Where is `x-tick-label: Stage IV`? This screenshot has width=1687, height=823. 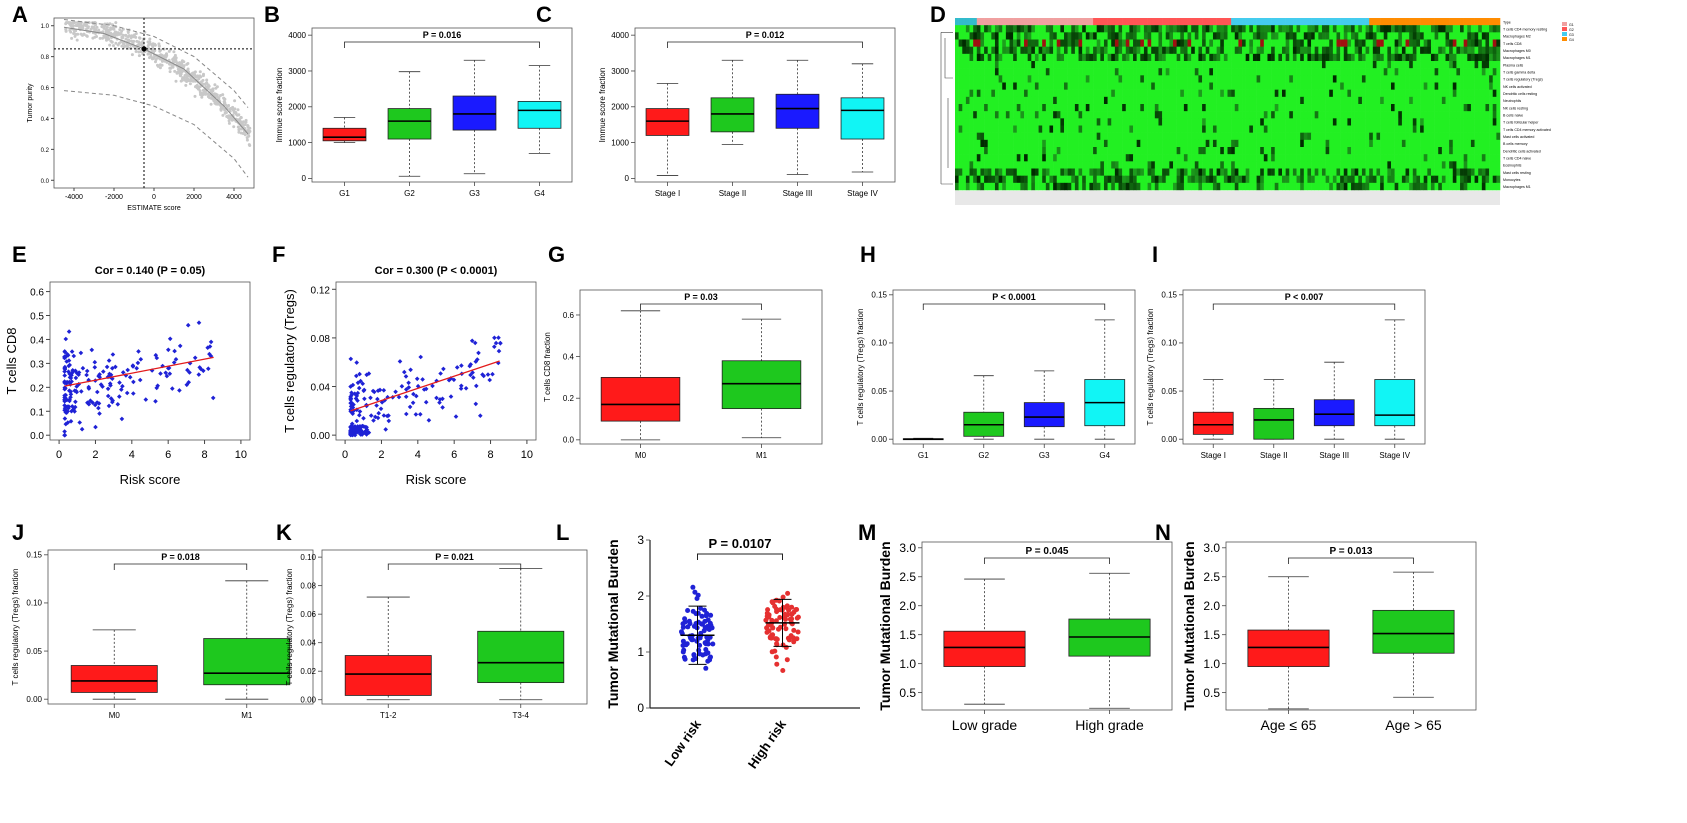
x-tick-label: Stage IV is located at coordinates (862, 193).